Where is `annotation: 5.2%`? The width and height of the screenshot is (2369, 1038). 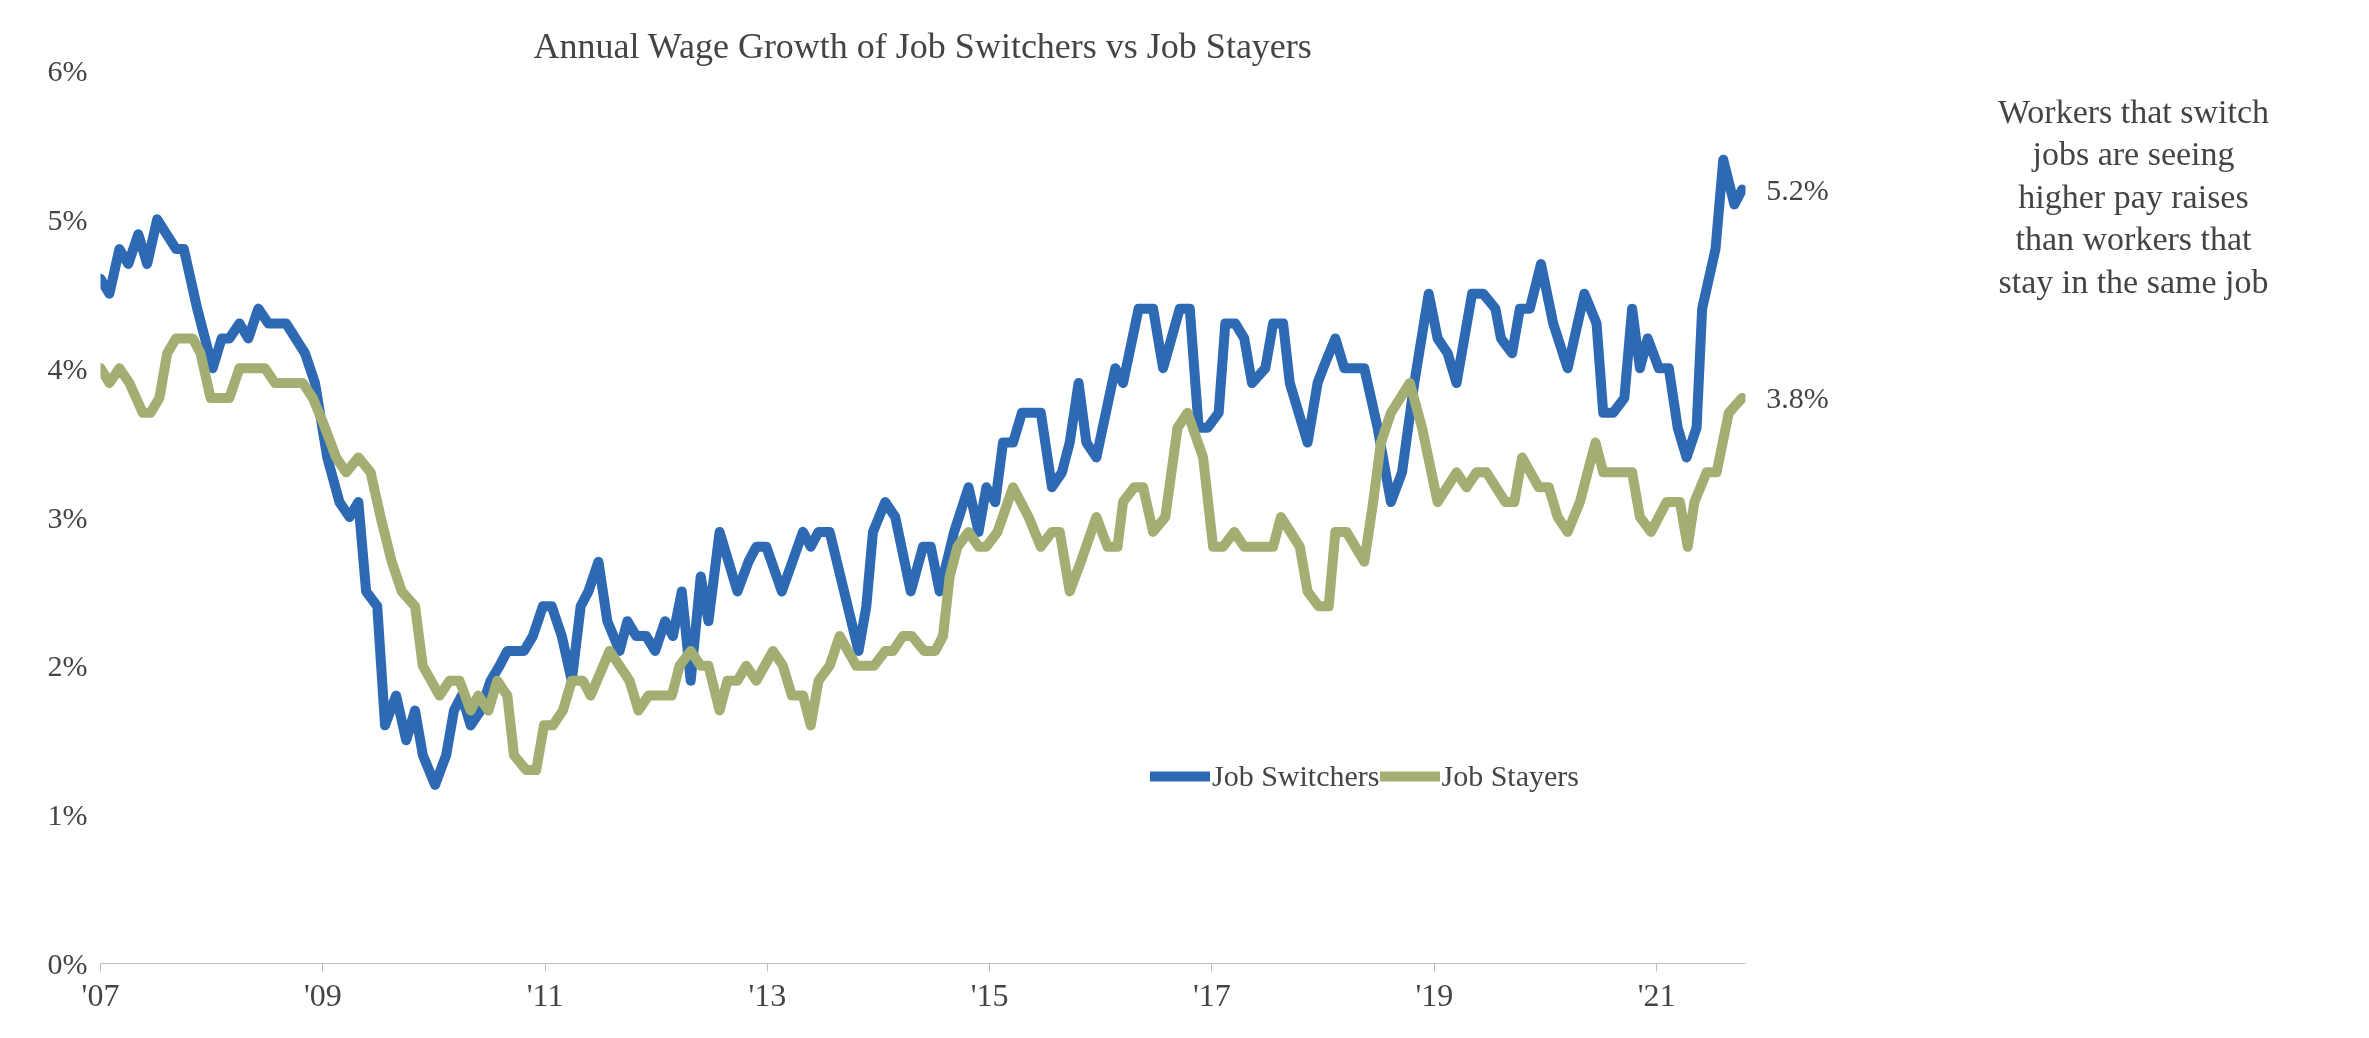
annotation: 5.2% is located at coordinates (1797, 190).